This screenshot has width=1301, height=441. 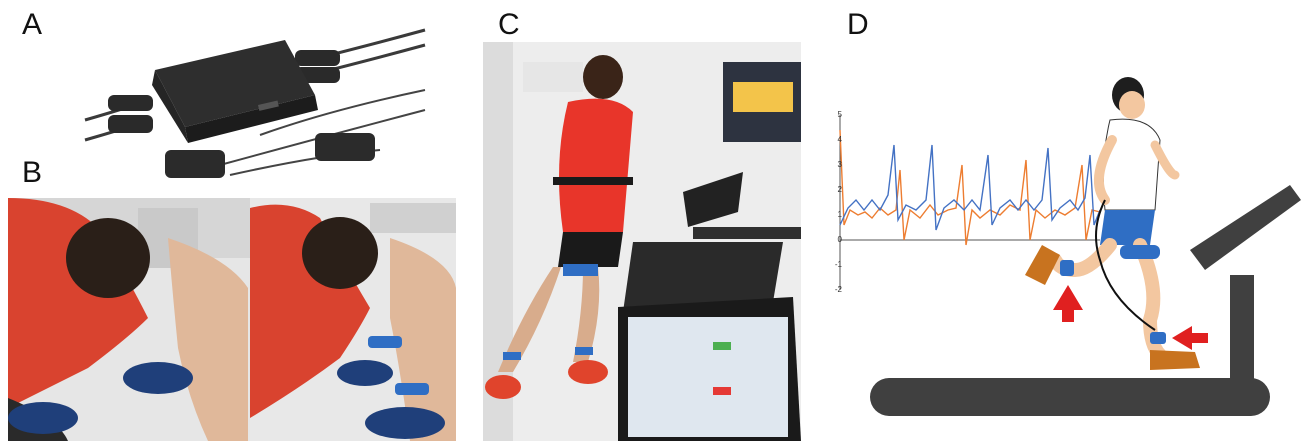 What do you see at coordinates (1140, 252) in the screenshot?
I see `thigh-strap` at bounding box center [1140, 252].